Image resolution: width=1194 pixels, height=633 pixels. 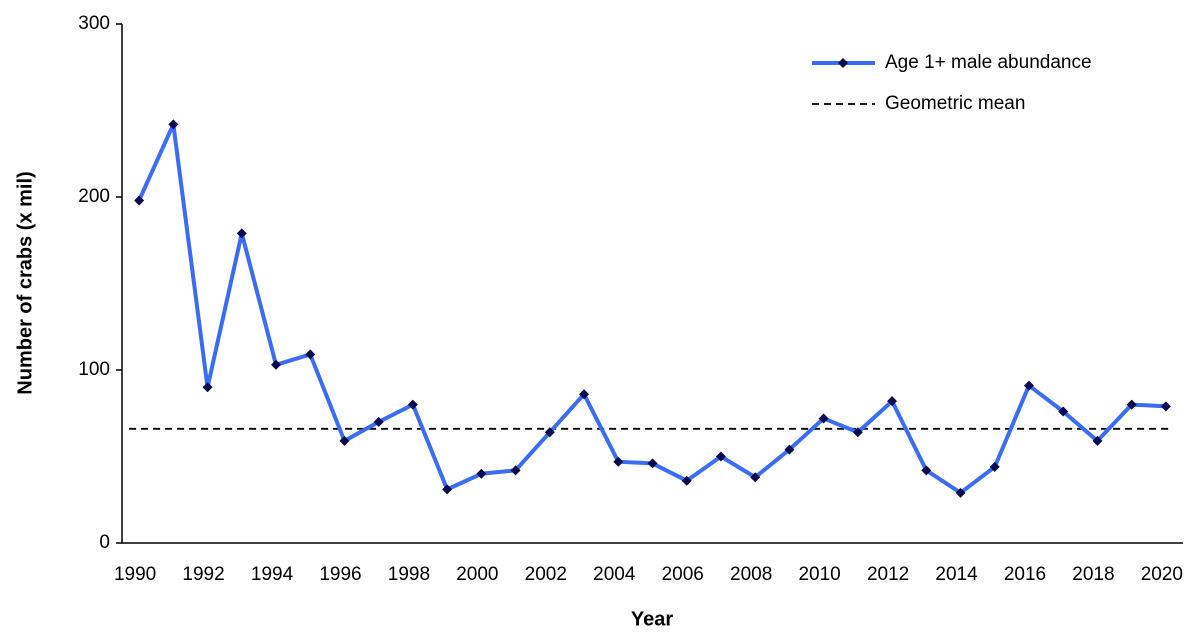 What do you see at coordinates (843, 63) in the screenshot?
I see `legend-marker` at bounding box center [843, 63].